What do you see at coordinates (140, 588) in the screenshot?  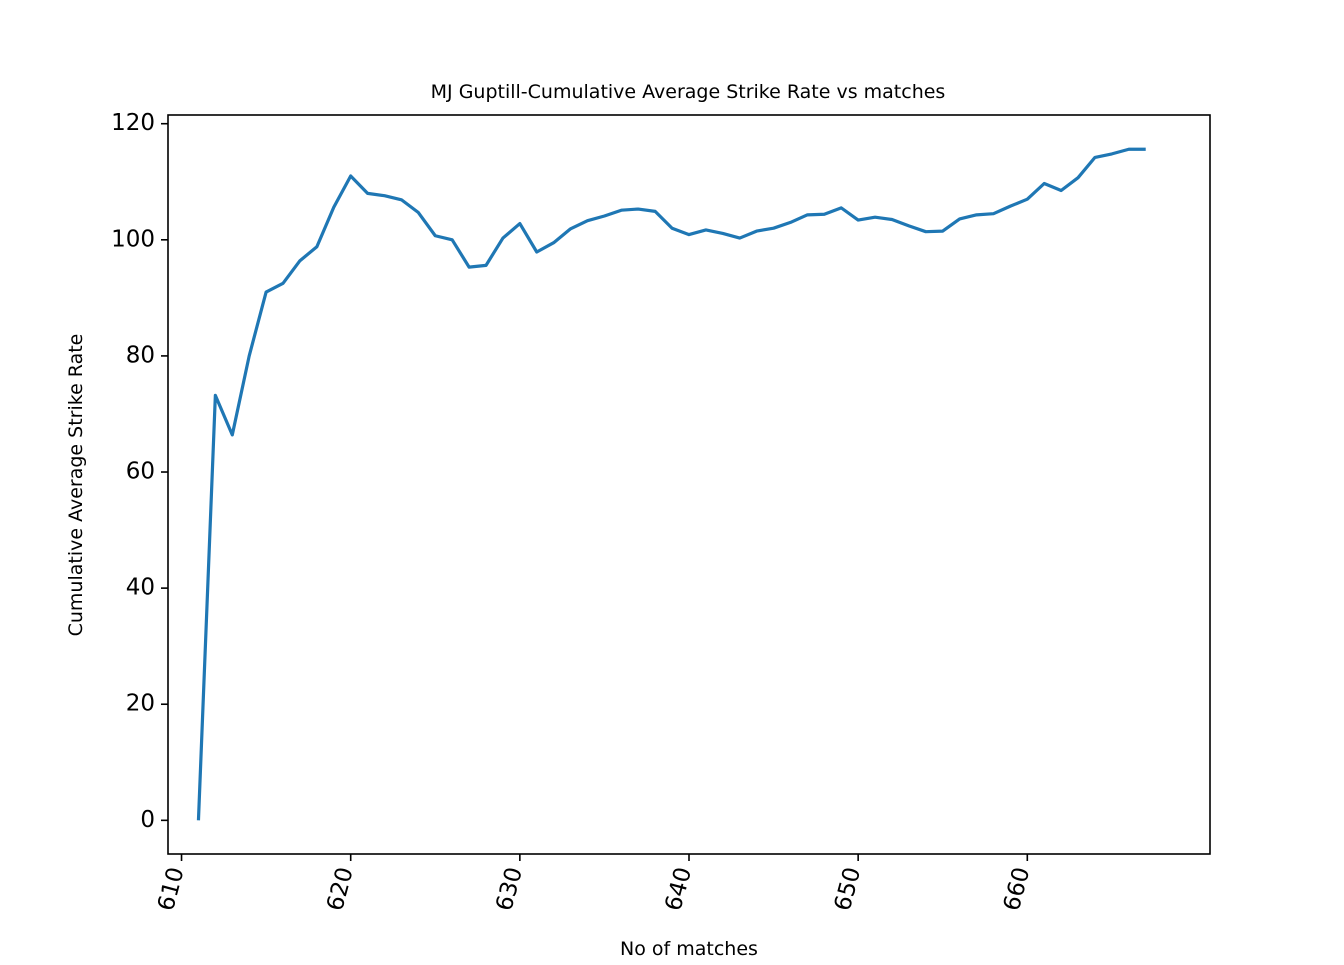 I see `y-tick-label: 40` at bounding box center [140, 588].